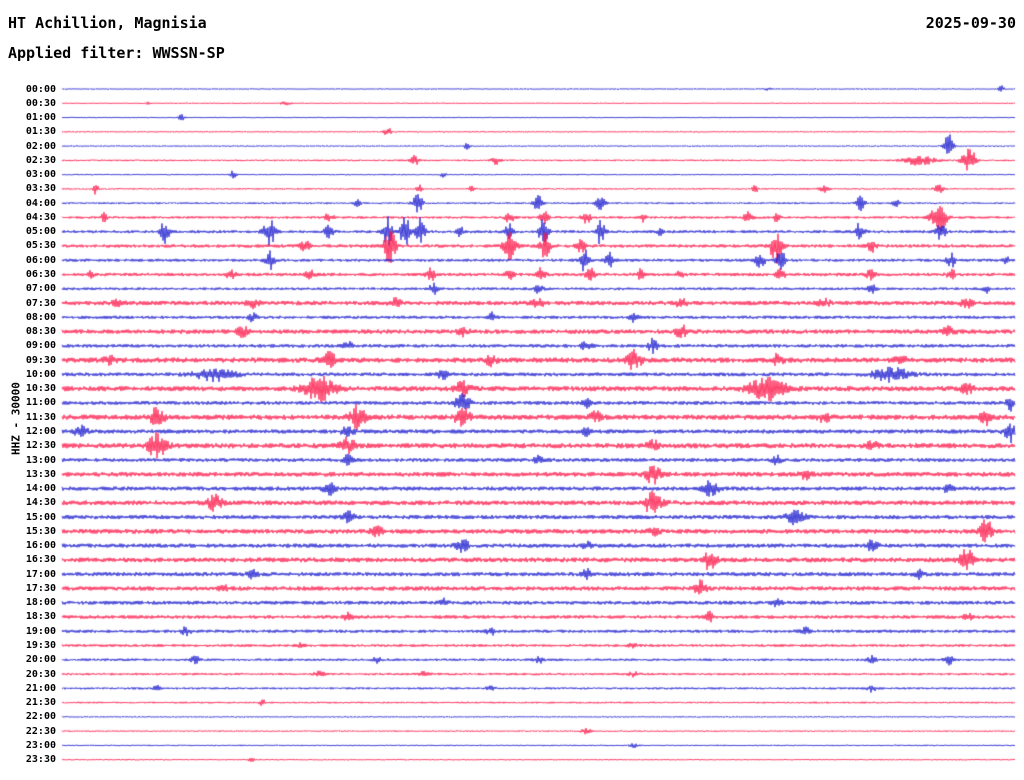 This screenshot has height=780, width=1024. I want to click on time-tick-label: 17:30, so click(40, 588).